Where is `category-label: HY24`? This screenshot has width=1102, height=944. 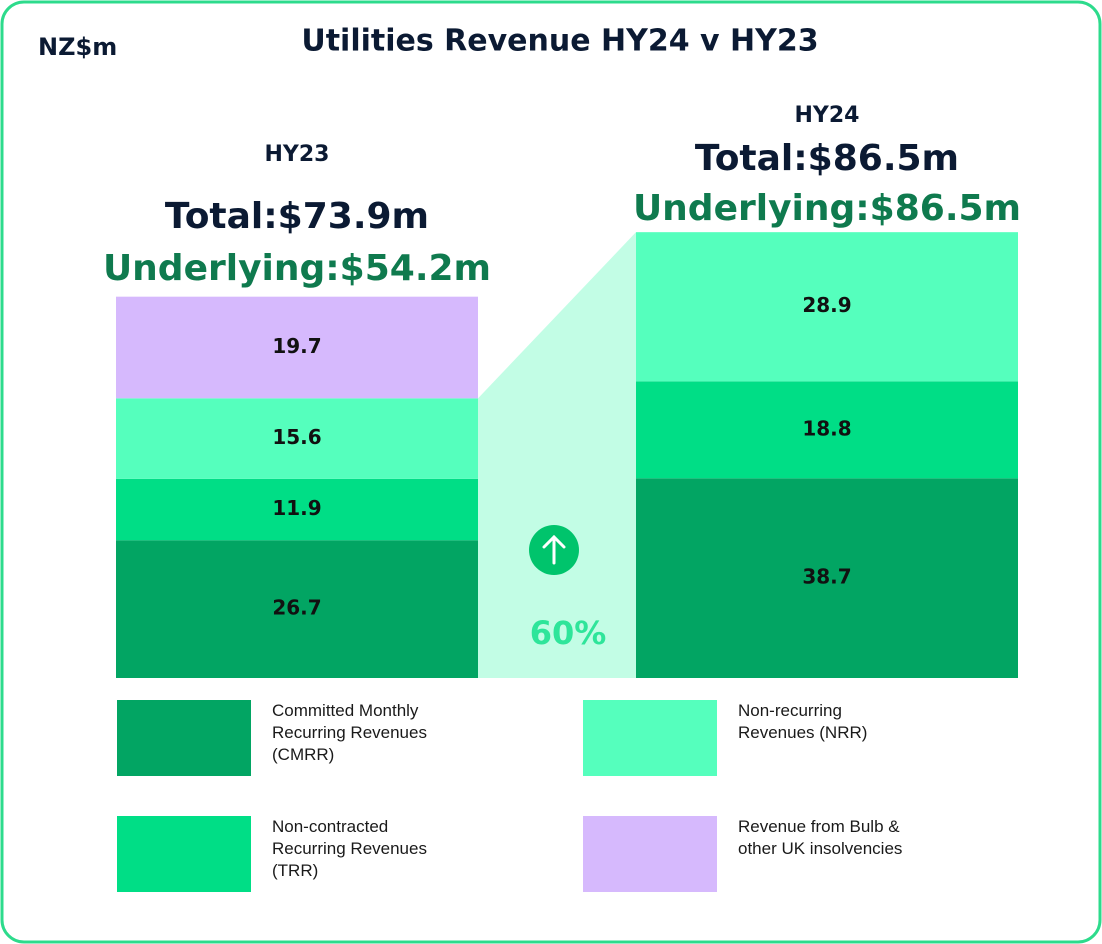
category-label: HY24 is located at coordinates (827, 115).